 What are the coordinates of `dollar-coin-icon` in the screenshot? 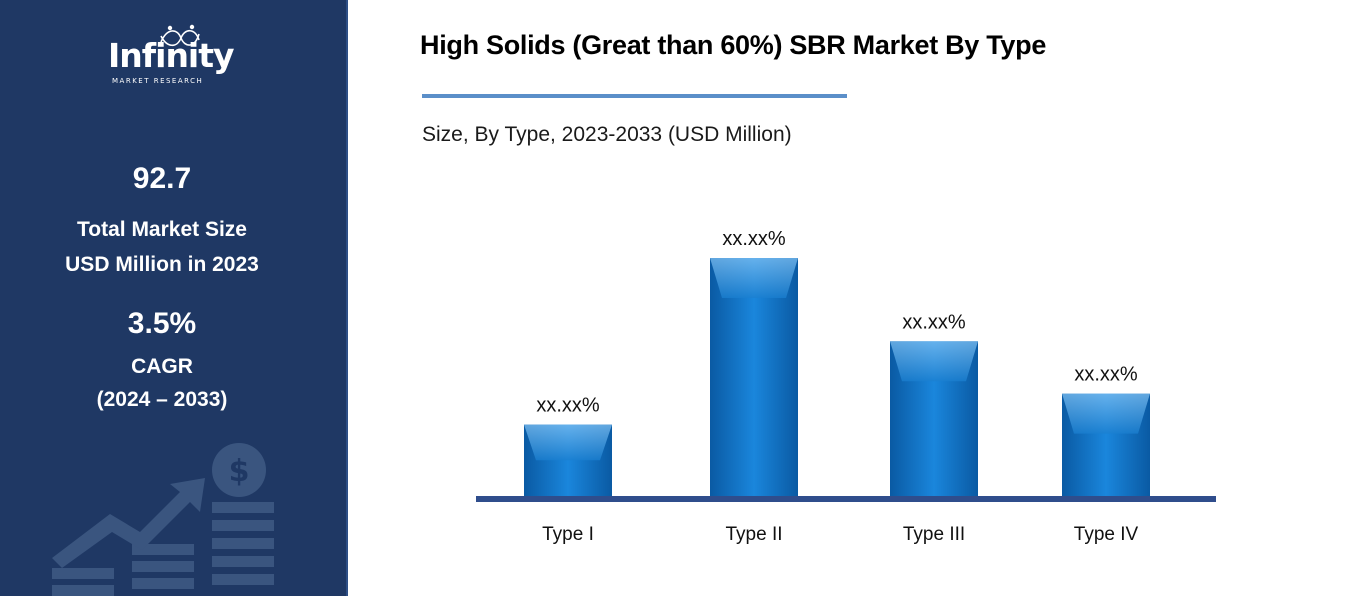 It's located at (239, 470).